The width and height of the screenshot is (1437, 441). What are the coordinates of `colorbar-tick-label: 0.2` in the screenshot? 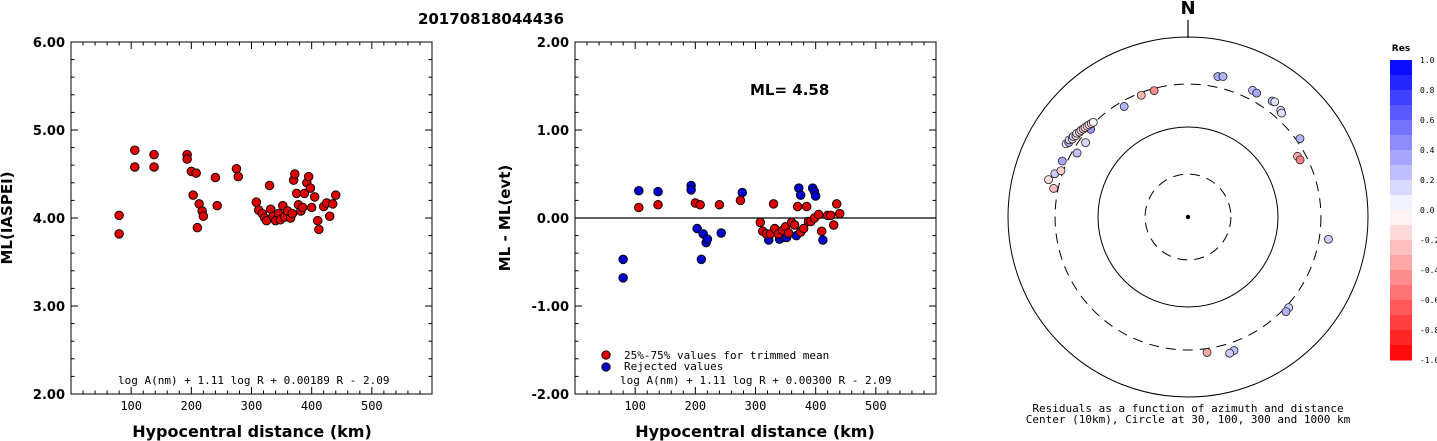 It's located at (1427, 180).